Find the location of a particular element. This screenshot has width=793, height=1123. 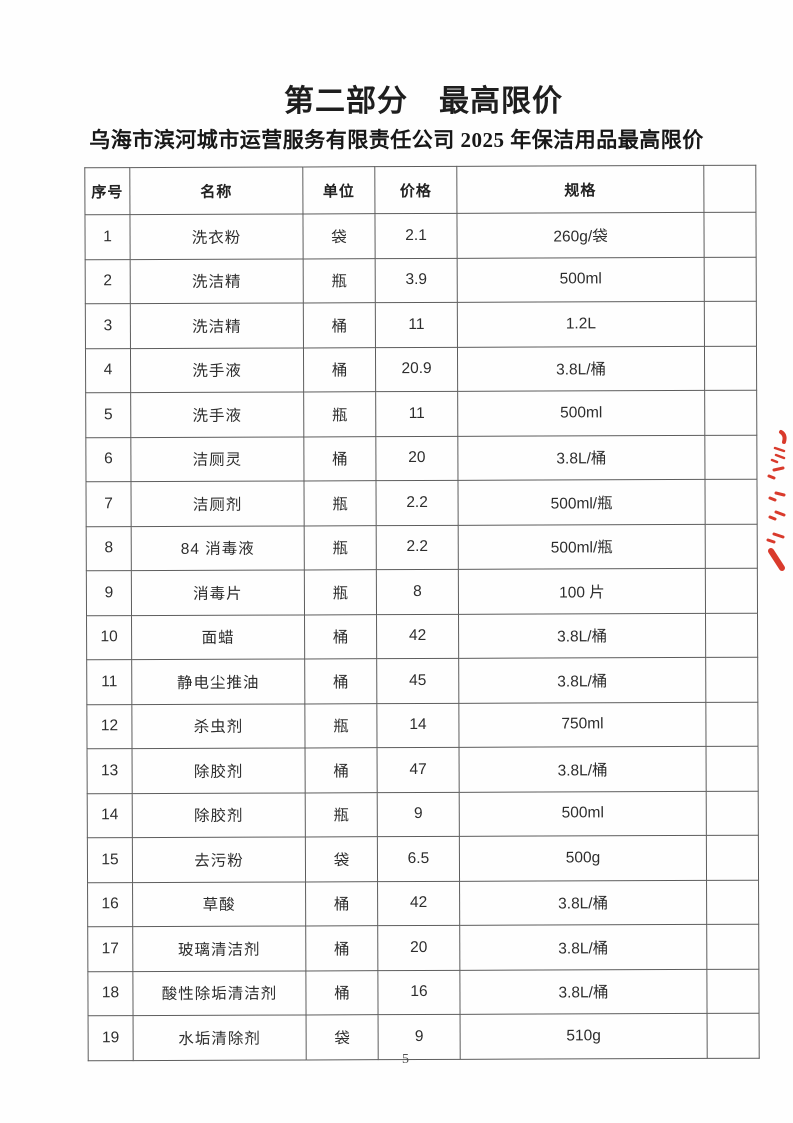

table-cell: 11 is located at coordinates (109, 682).